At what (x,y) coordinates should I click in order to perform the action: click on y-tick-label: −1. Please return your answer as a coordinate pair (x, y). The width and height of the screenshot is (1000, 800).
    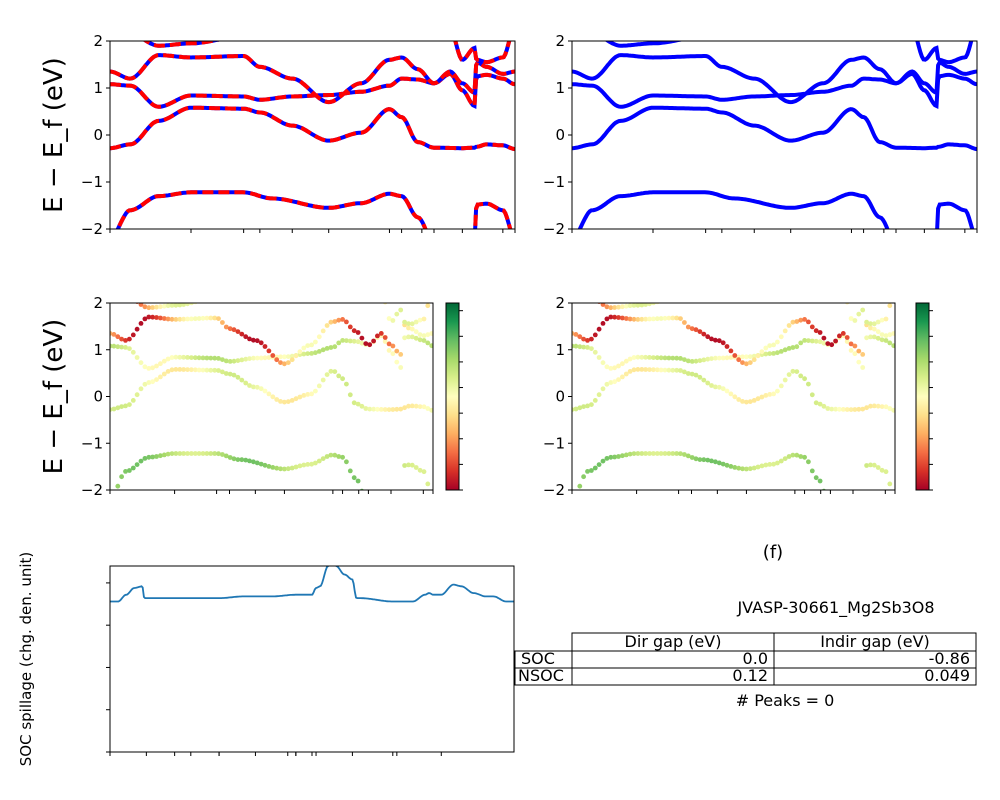
    Looking at the image, I should click on (554, 182).